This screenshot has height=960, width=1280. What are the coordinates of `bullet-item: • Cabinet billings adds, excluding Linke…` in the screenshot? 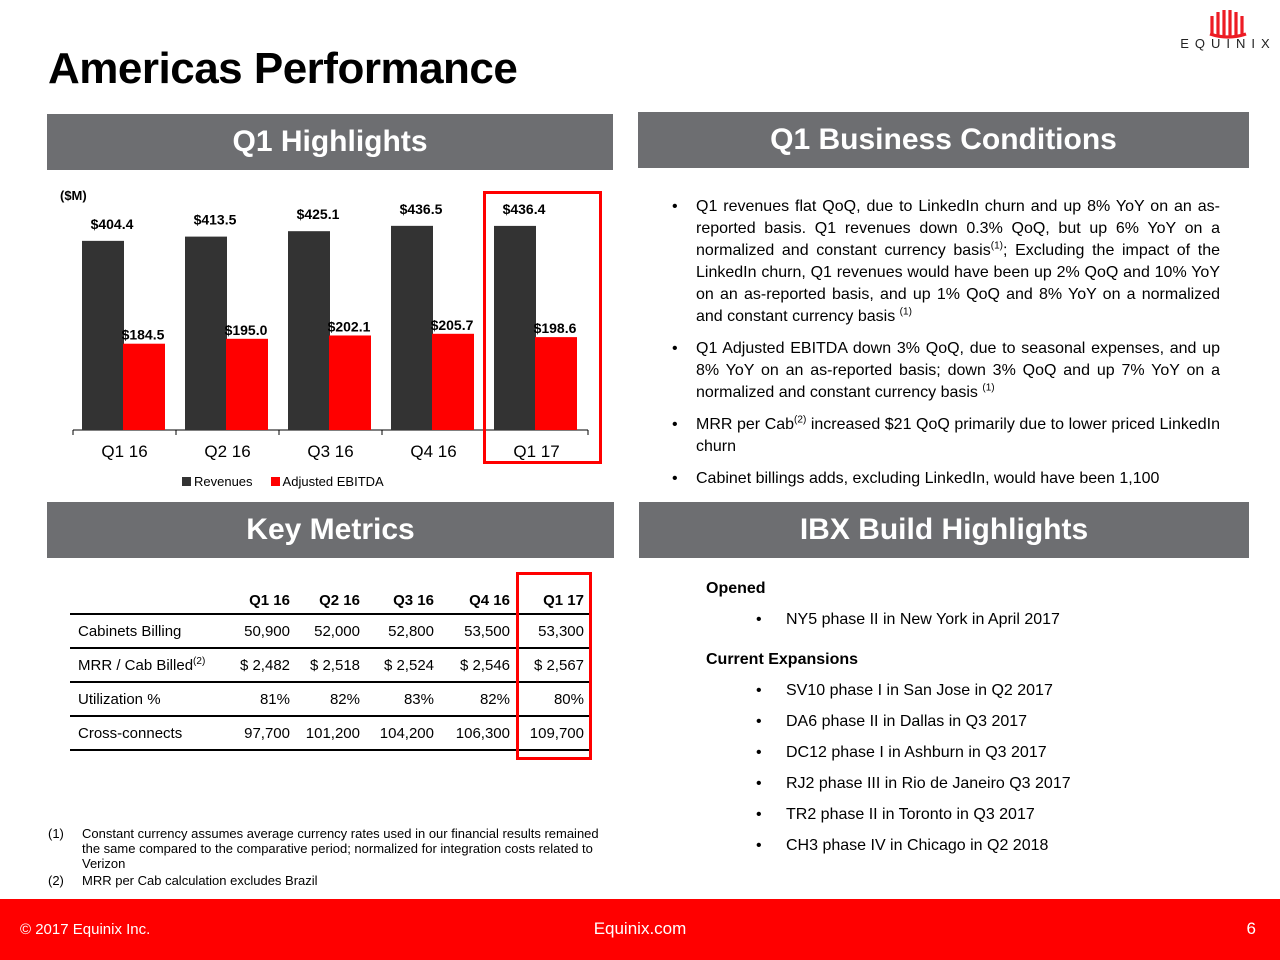 It's located at (946, 479).